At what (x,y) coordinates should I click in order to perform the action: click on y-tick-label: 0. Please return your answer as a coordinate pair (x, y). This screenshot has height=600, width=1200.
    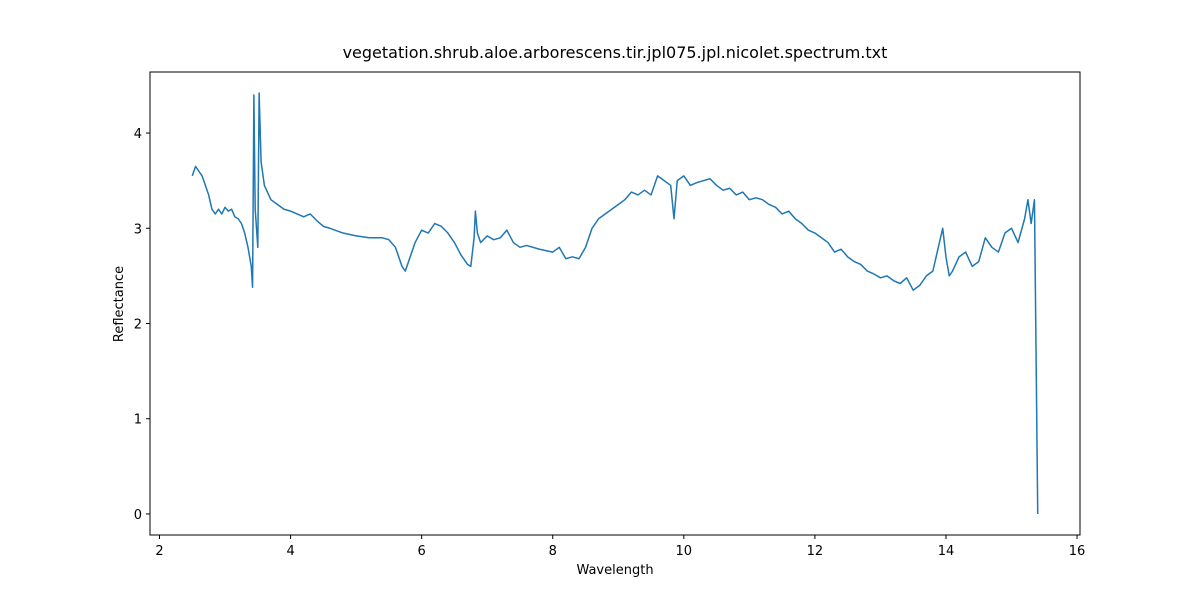
    Looking at the image, I should click on (138, 515).